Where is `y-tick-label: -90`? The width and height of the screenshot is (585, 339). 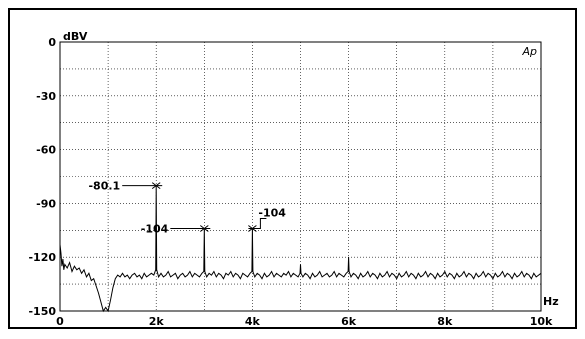
y-tick-label: -90 is located at coordinates (46, 203).